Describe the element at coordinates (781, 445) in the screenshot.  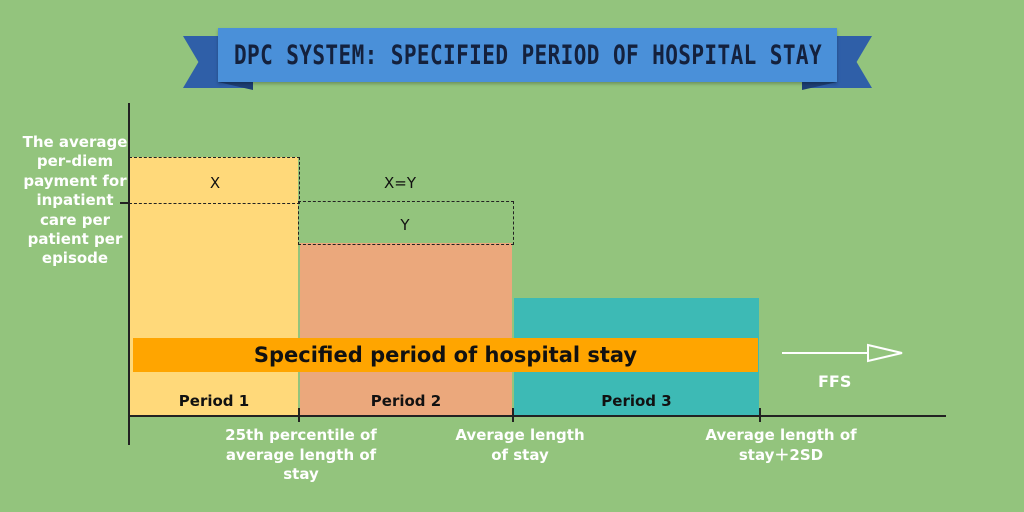
I see `x-tick-label-average-2sd: Average length of stay＋2SD` at that location.